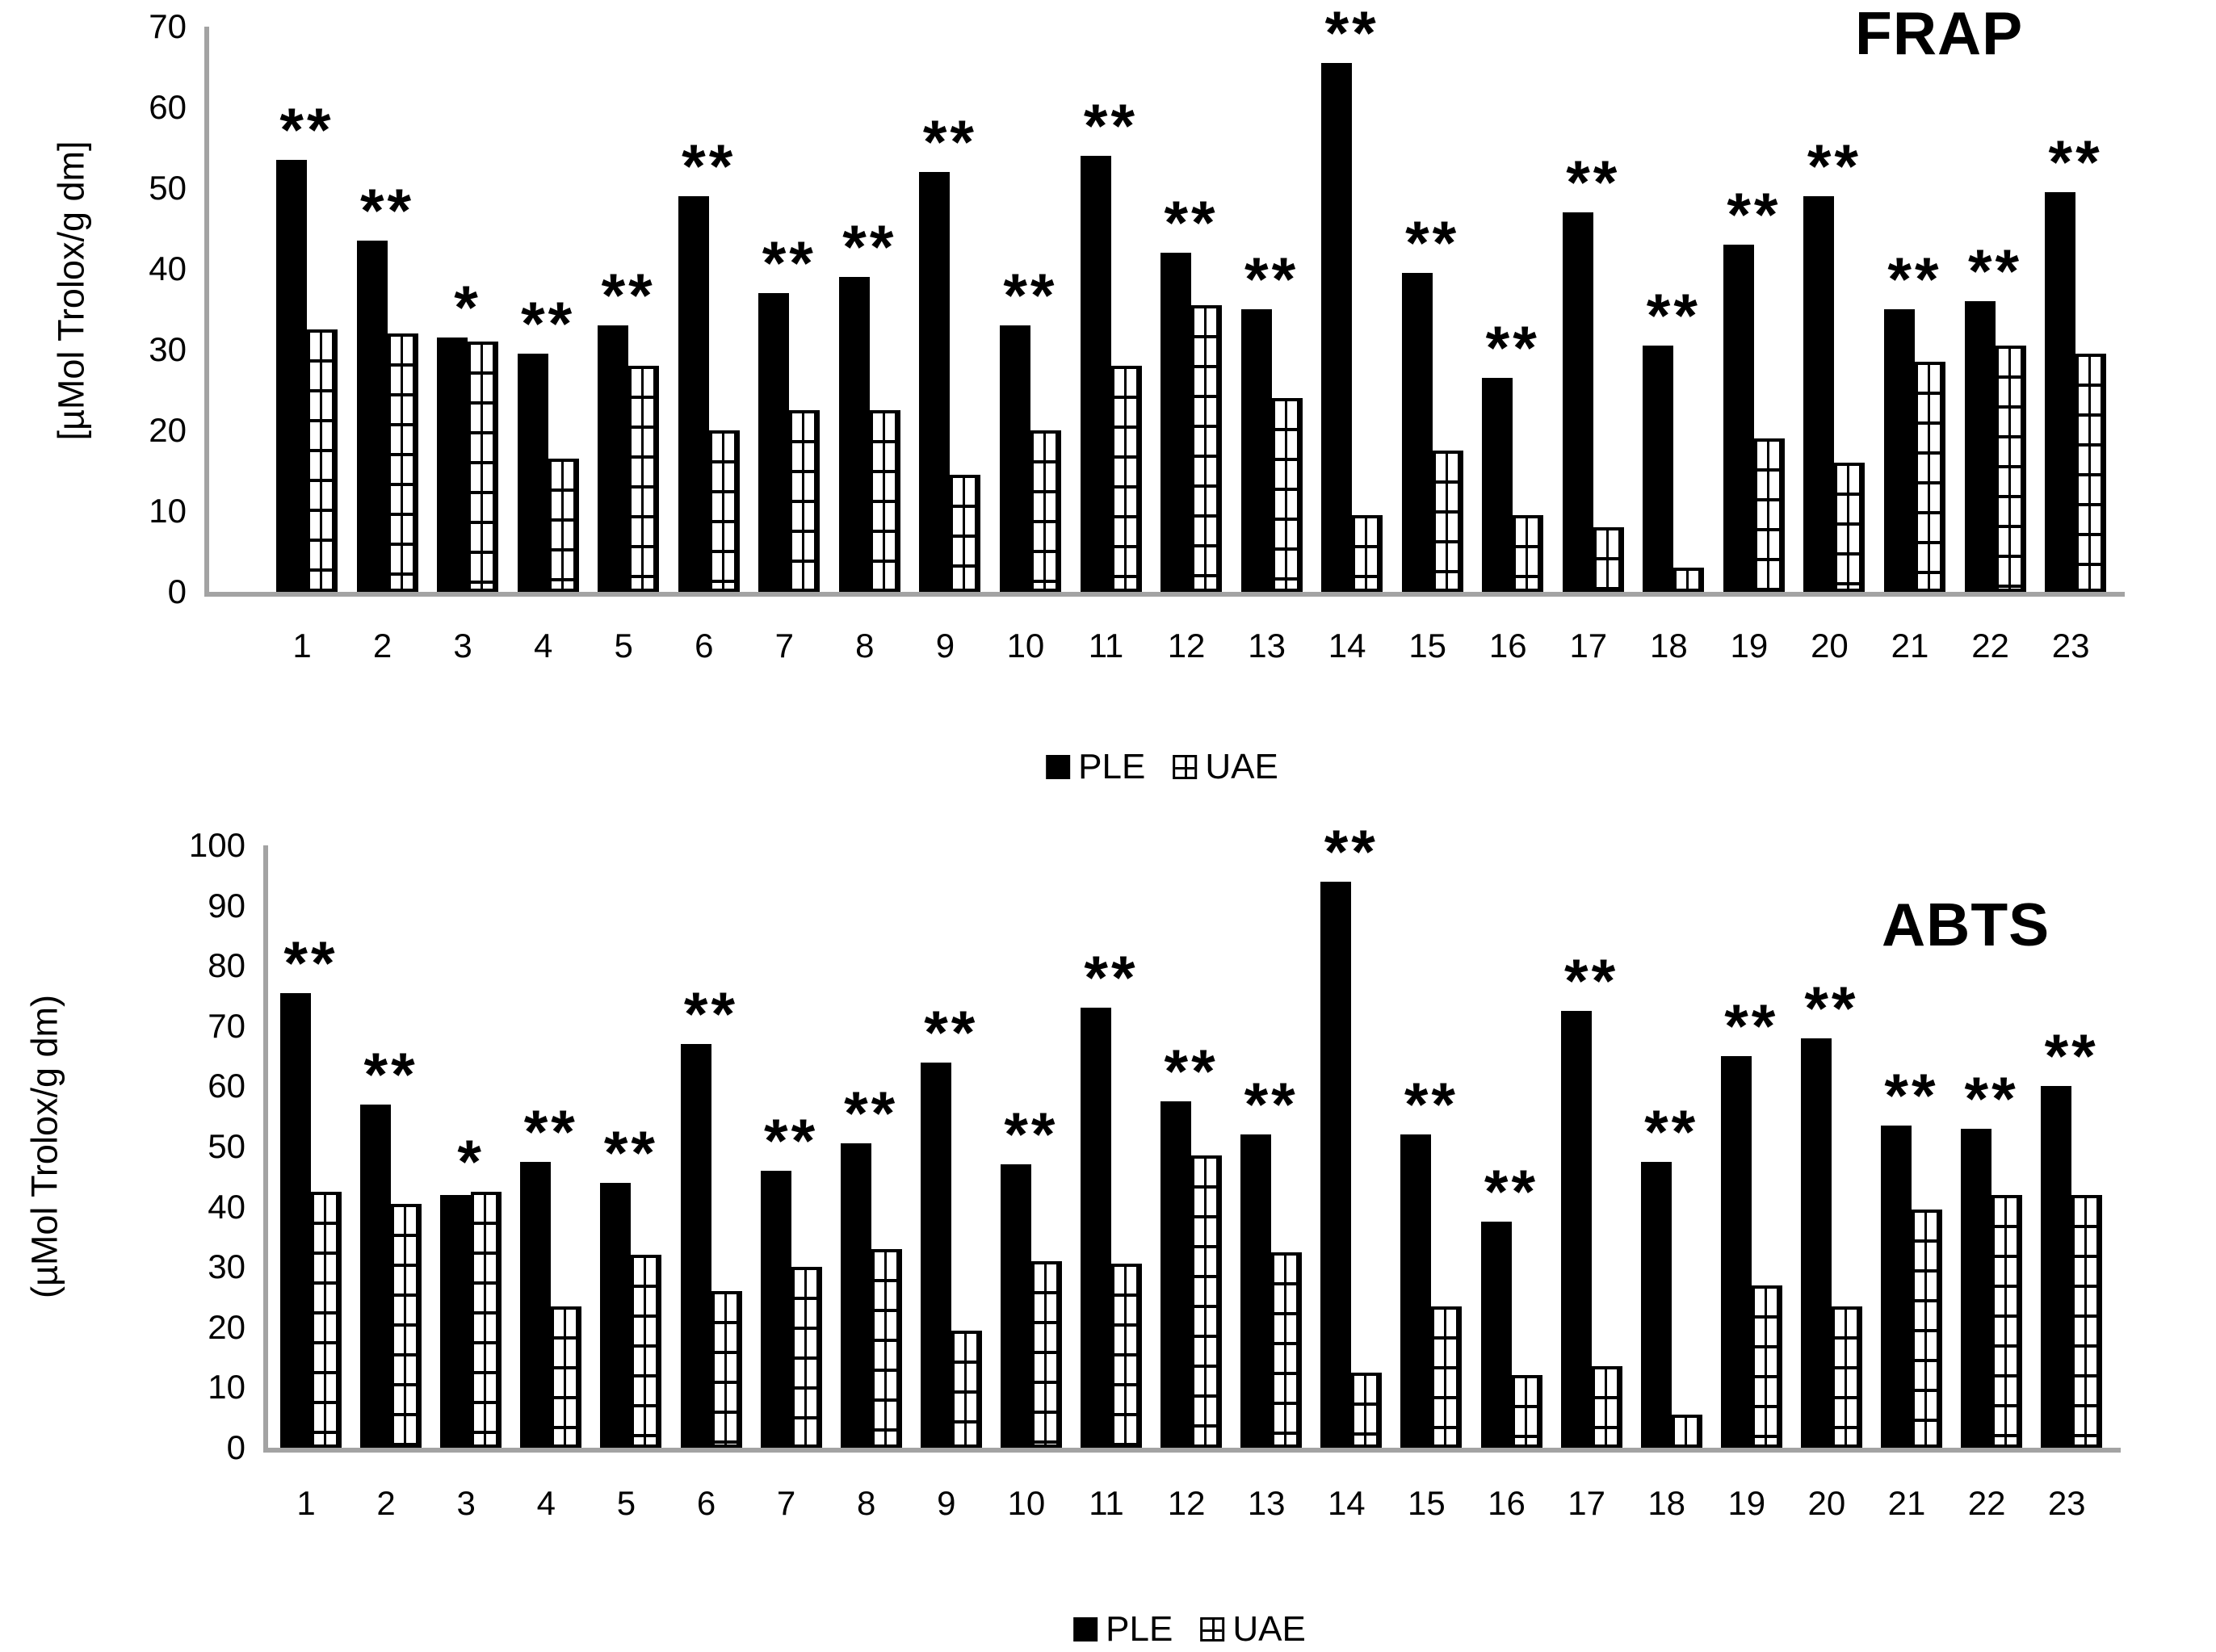  What do you see at coordinates (1668, 646) in the screenshot?
I see `x-tick-label-frap-18: 18` at bounding box center [1668, 646].